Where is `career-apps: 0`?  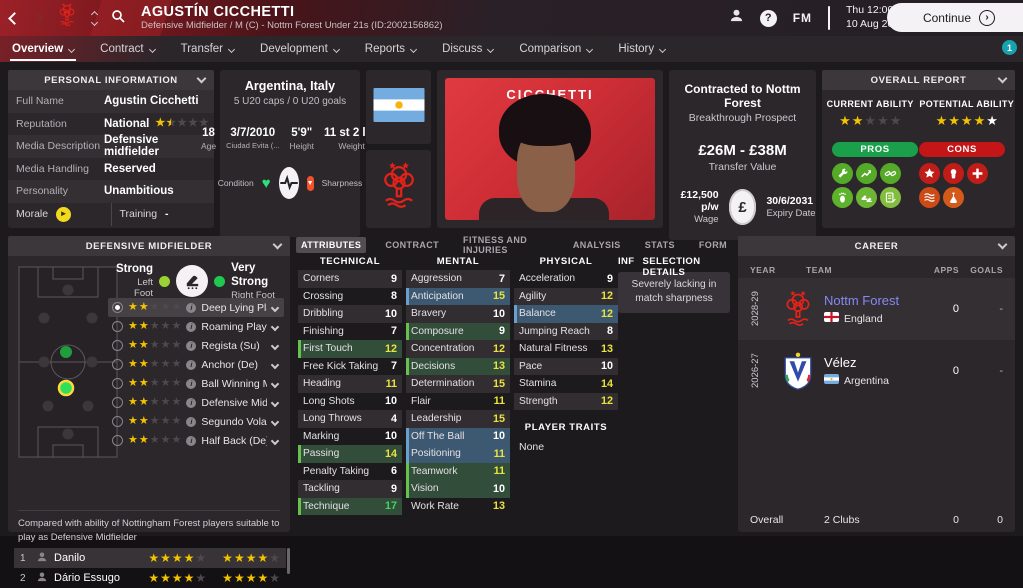 career-apps: 0 is located at coordinates (955, 371).